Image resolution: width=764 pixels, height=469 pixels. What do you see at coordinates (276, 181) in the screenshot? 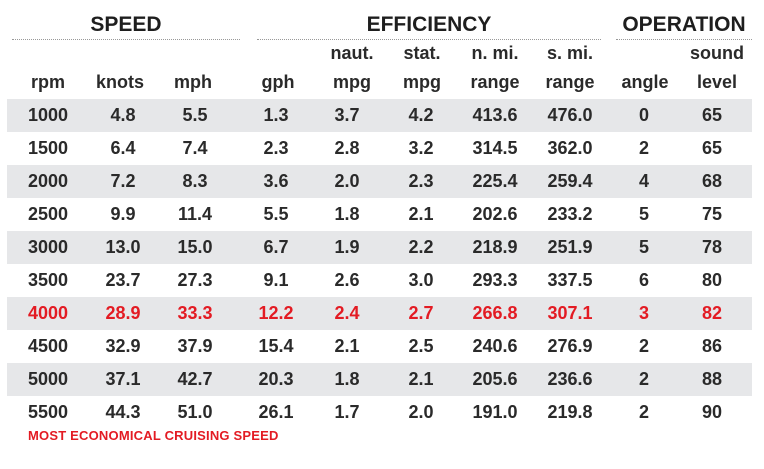
I see `cell-gph: 3.6` at bounding box center [276, 181].